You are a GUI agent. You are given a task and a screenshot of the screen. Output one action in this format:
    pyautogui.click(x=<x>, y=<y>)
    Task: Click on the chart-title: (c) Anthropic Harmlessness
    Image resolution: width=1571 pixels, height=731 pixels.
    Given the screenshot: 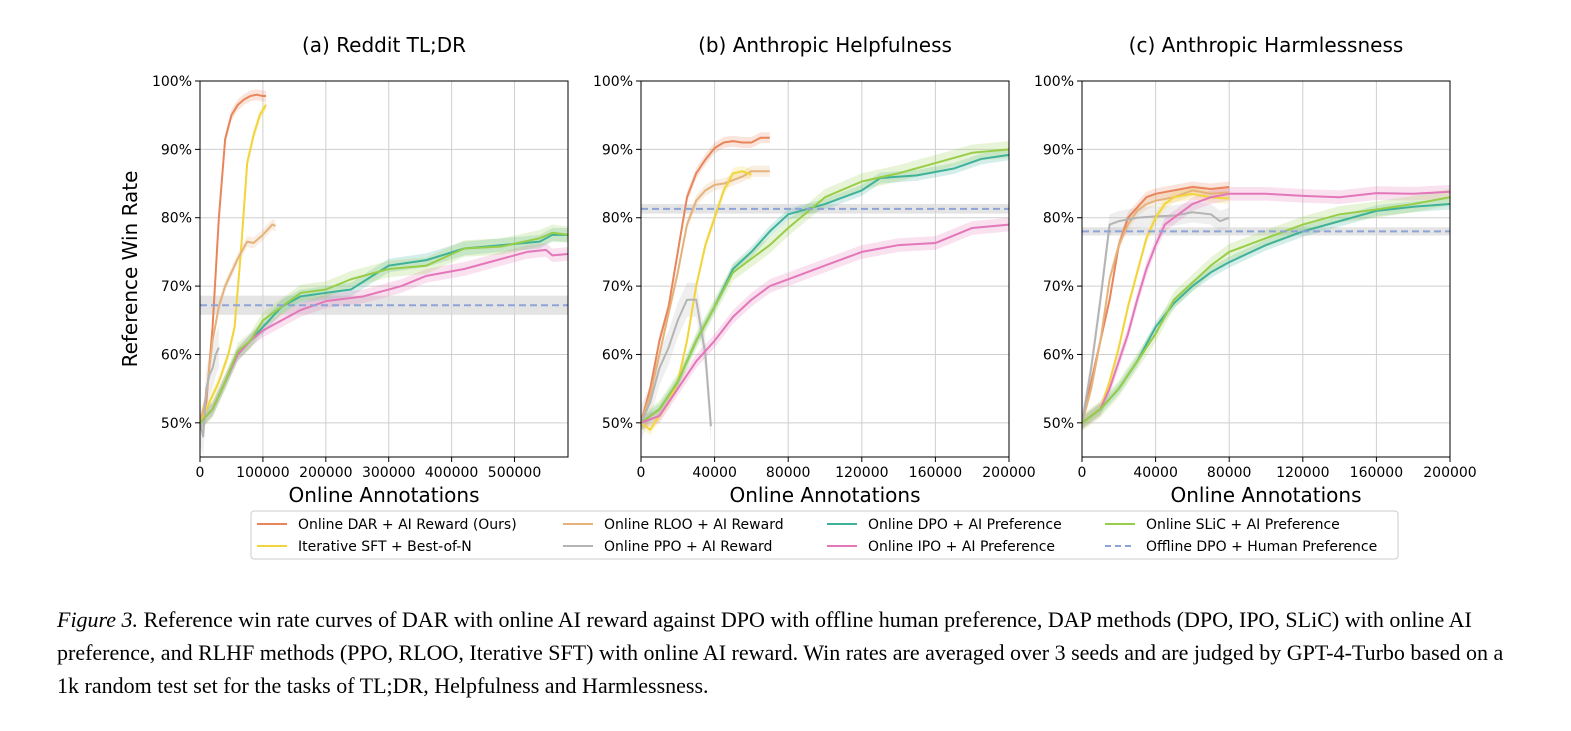 What is the action you would take?
    pyautogui.click(x=1266, y=45)
    